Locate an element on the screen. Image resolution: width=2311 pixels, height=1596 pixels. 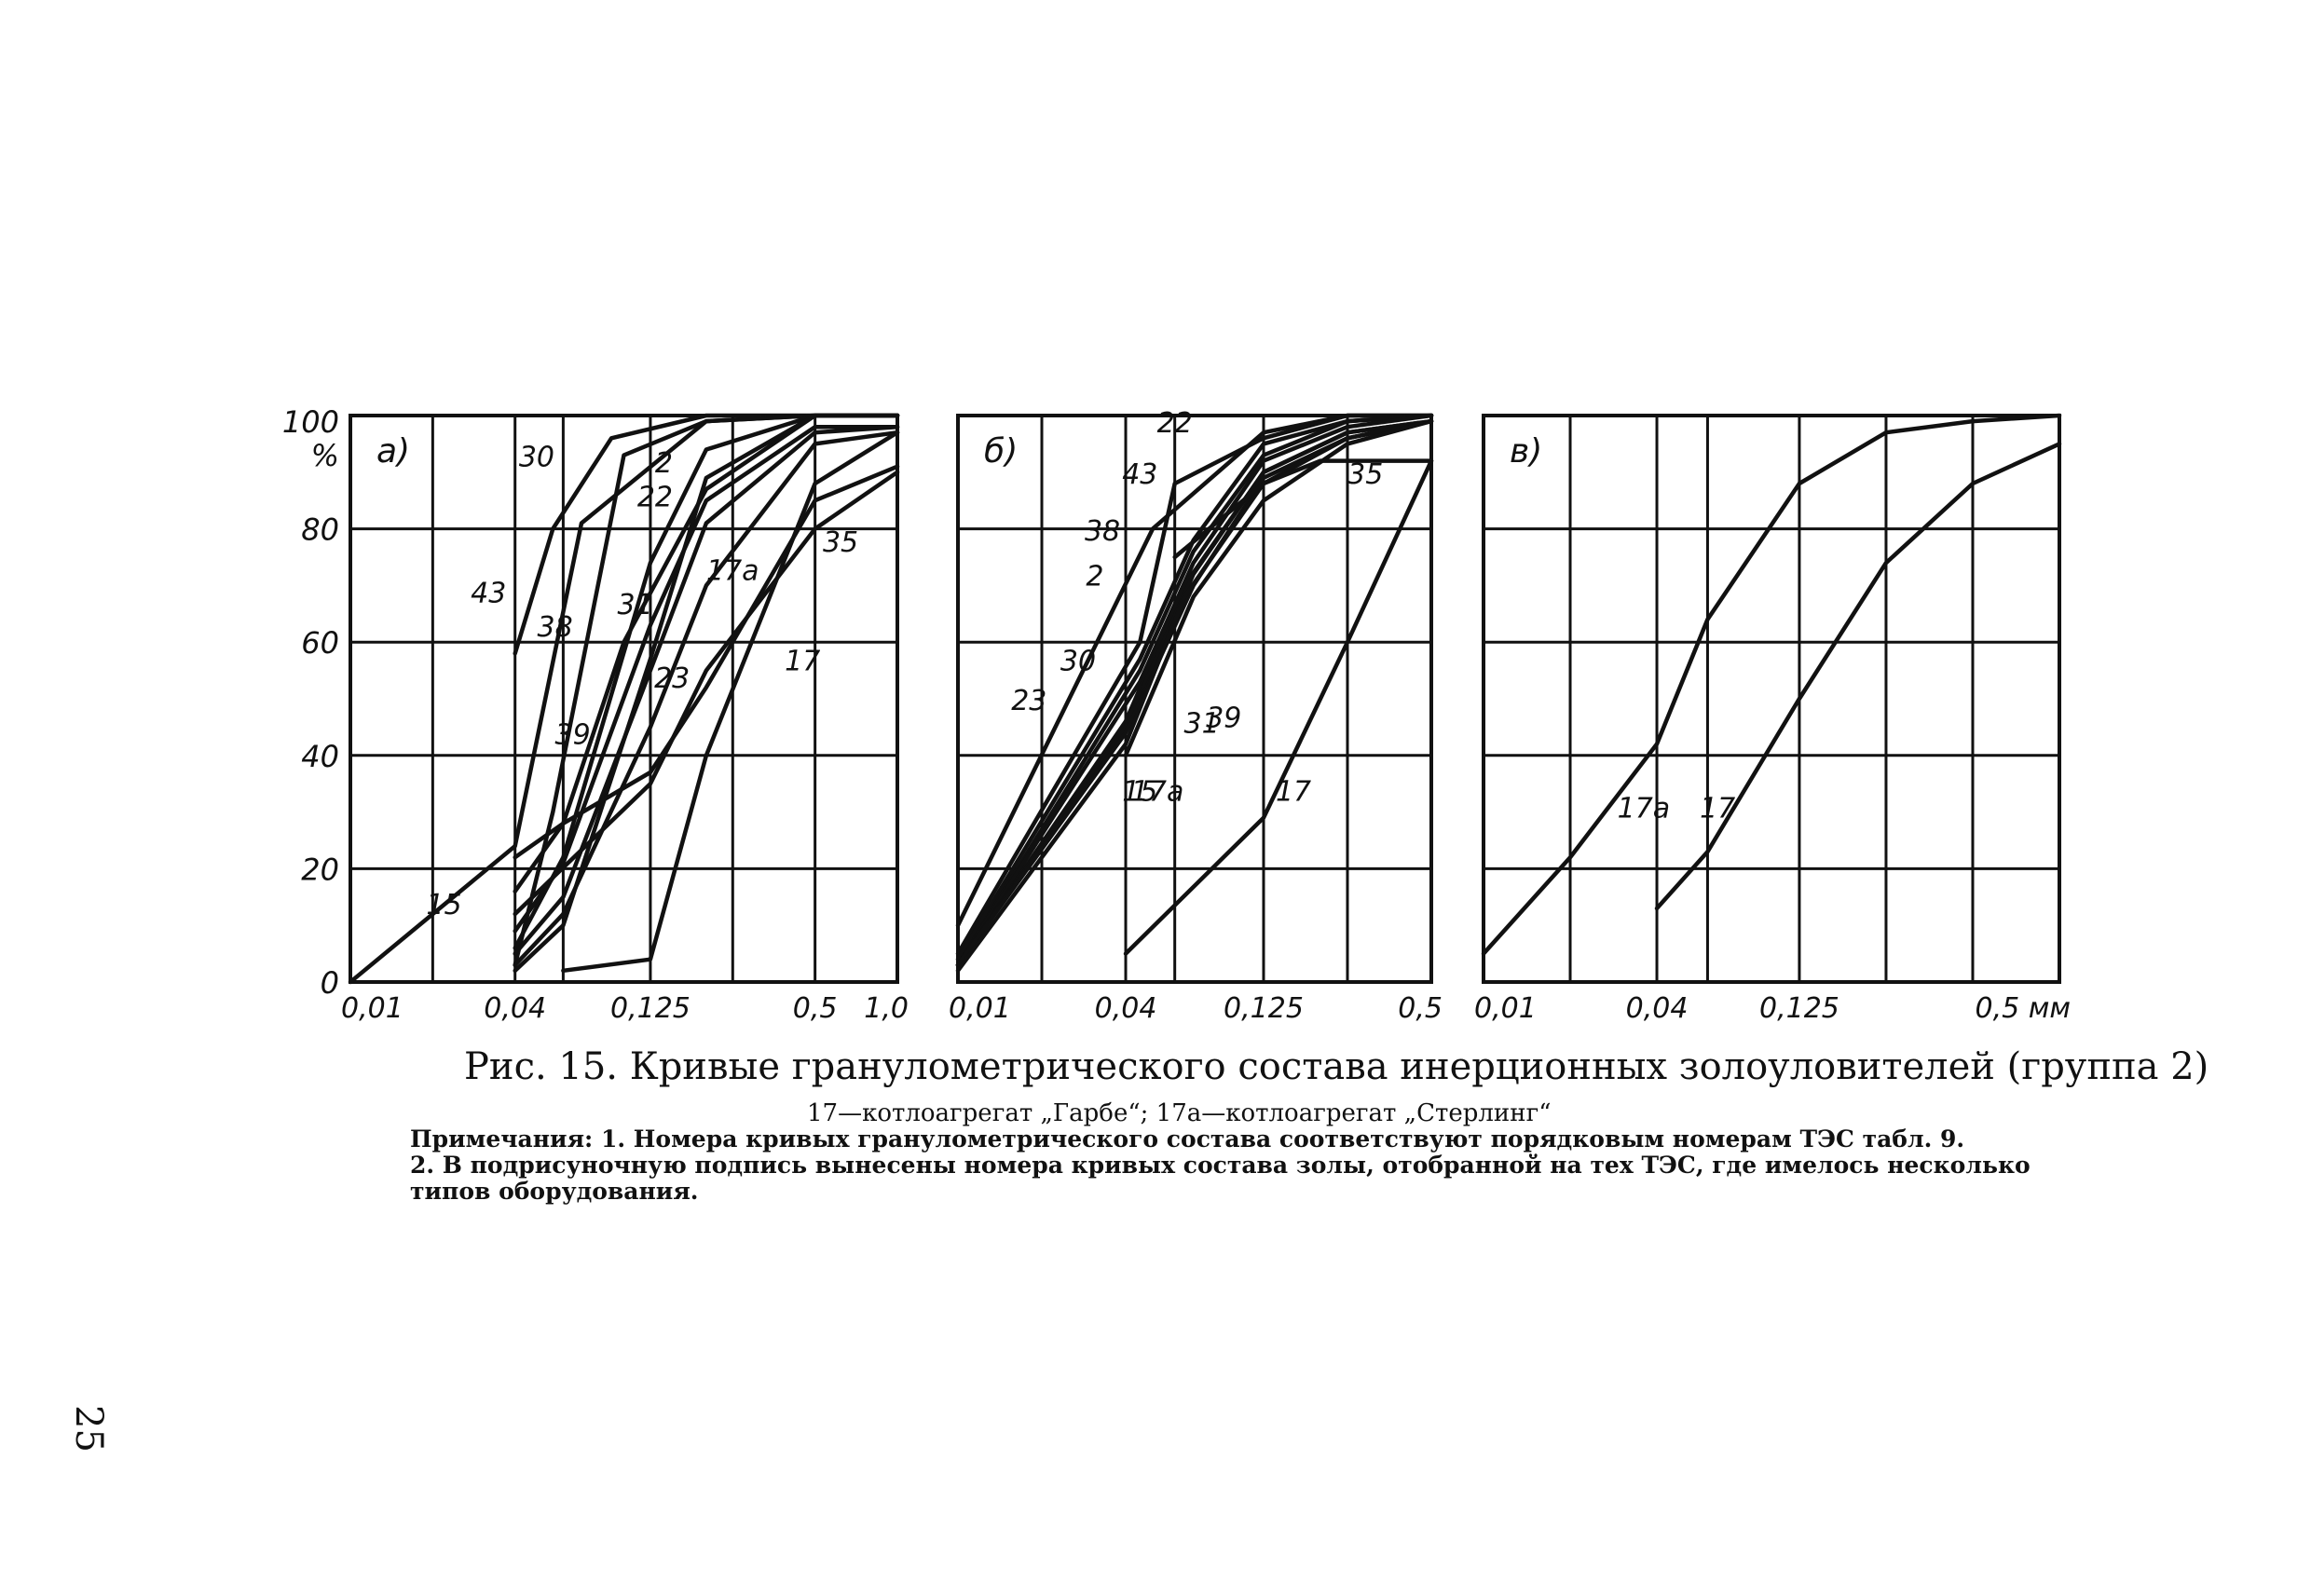
y-tick-label: 80 is located at coordinates (320, 530).